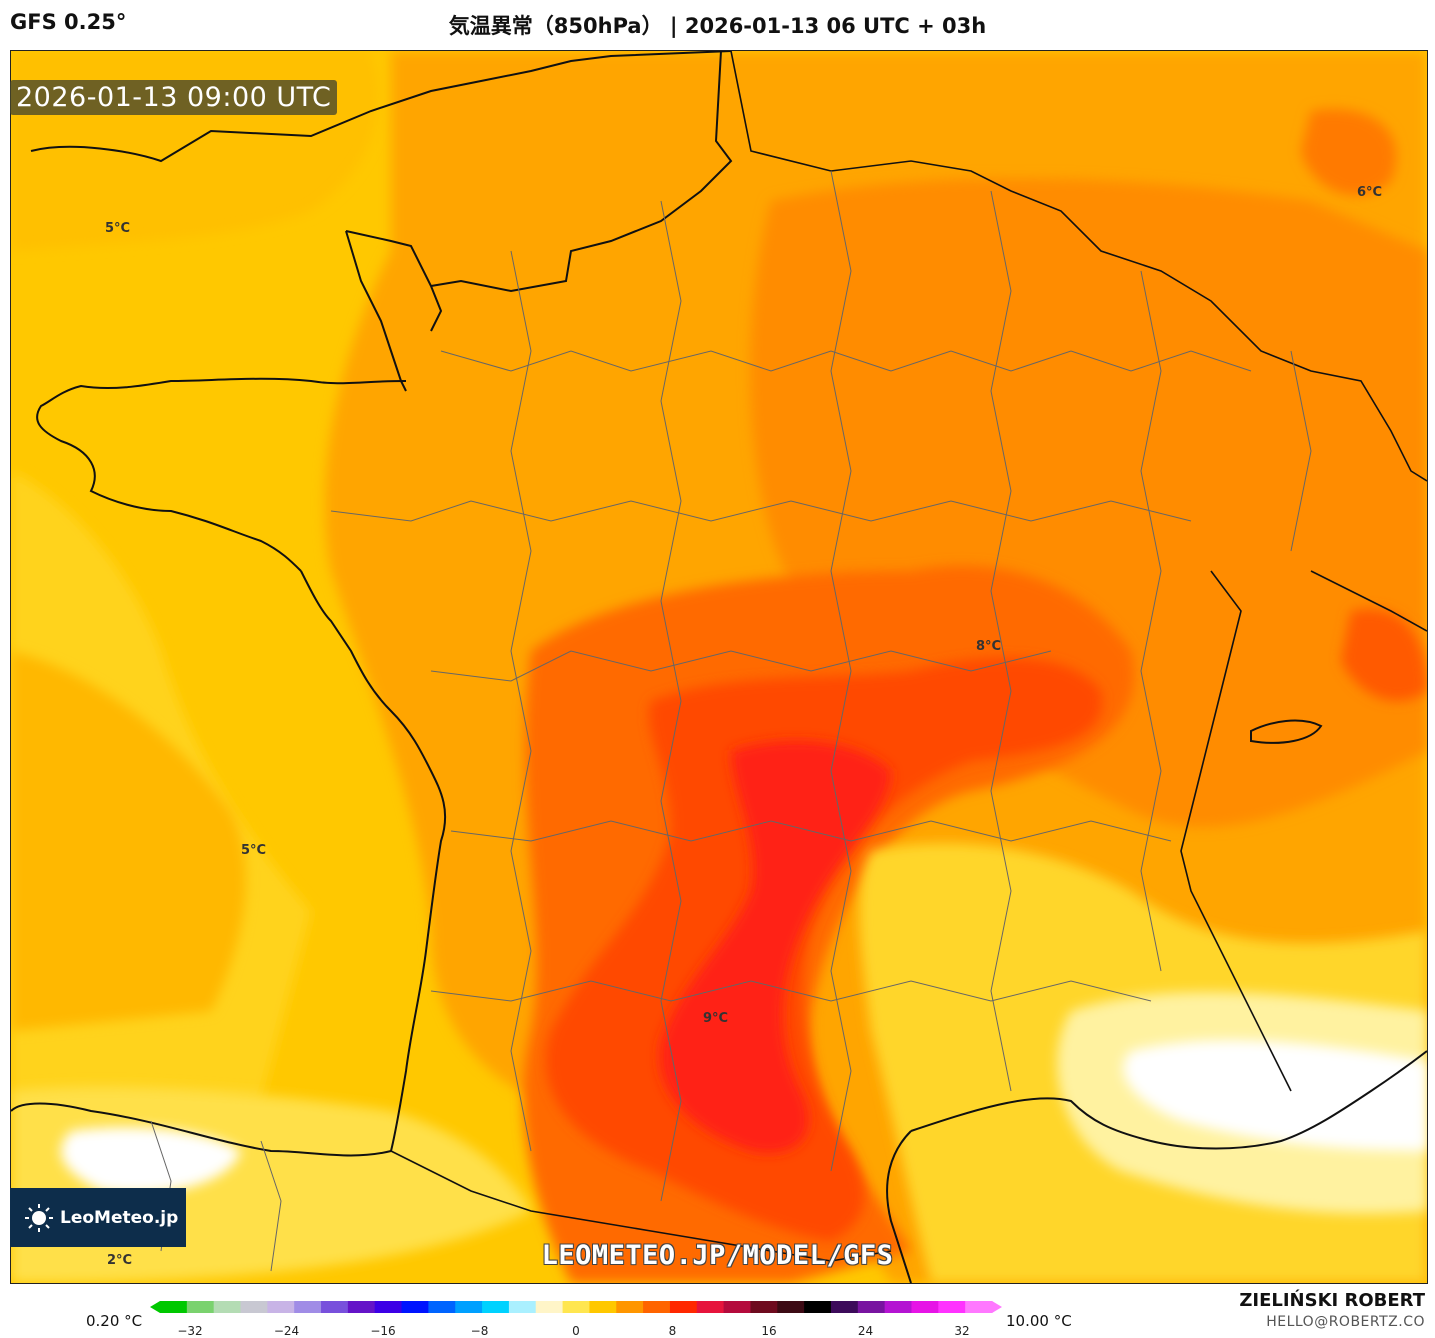 This screenshot has height=1338, width=1435. What do you see at coordinates (114, 1321) in the screenshot?
I see `legend-min-label: 0.20 °C` at bounding box center [114, 1321].